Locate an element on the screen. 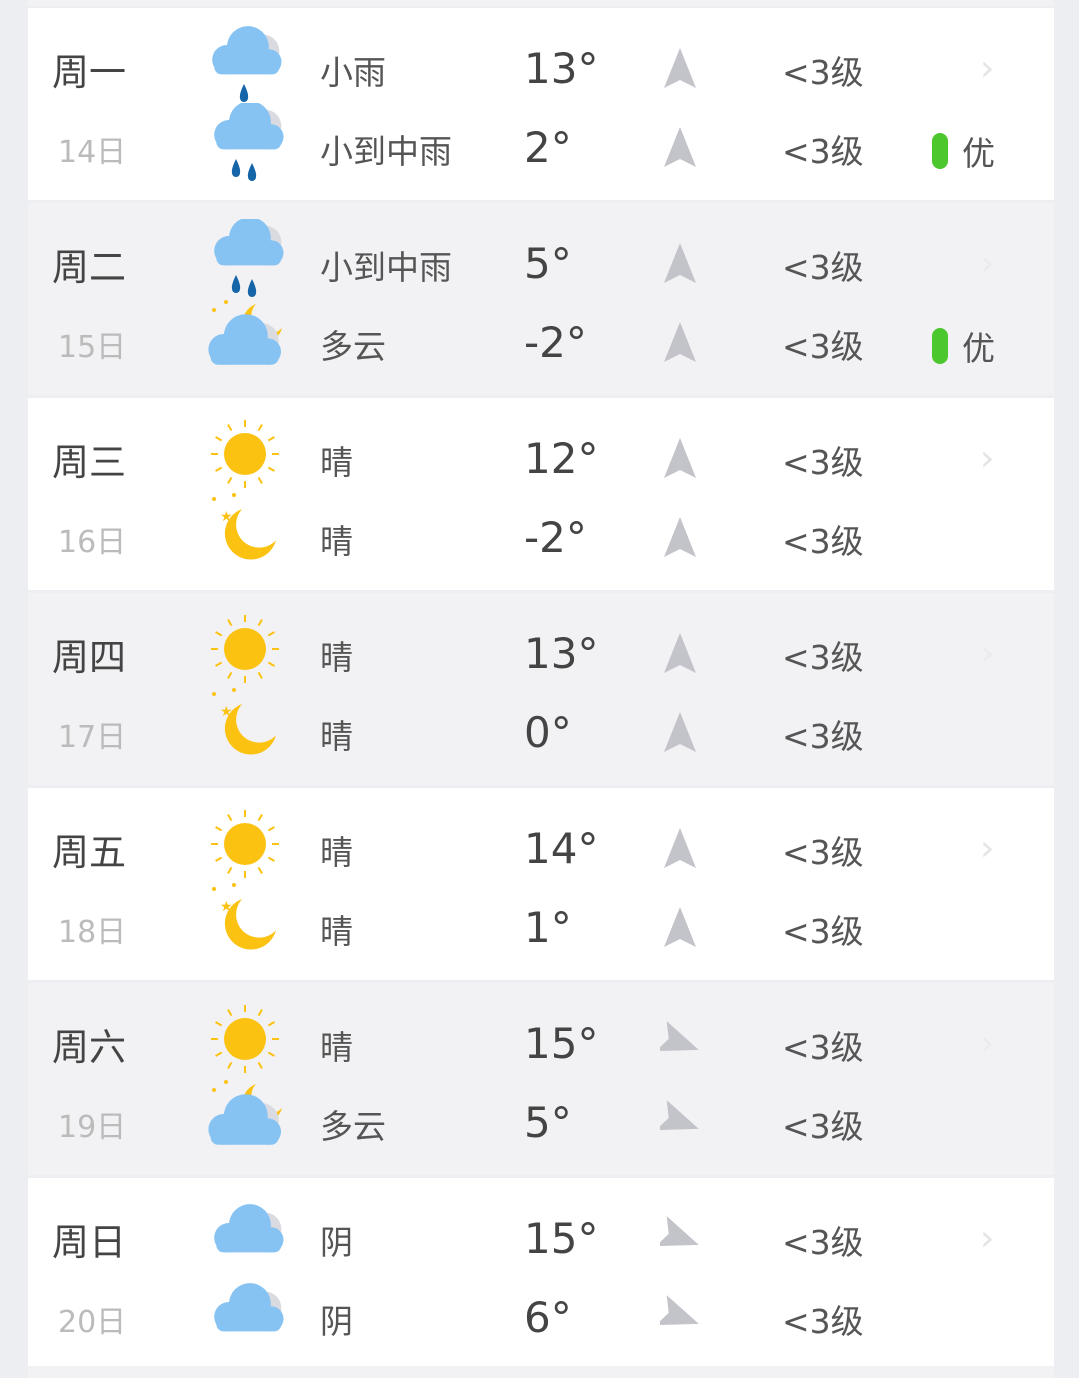 This screenshot has width=1079, height=1378. forecast-day-line: 周五 晴 14° <3级 › is located at coordinates (541, 844).